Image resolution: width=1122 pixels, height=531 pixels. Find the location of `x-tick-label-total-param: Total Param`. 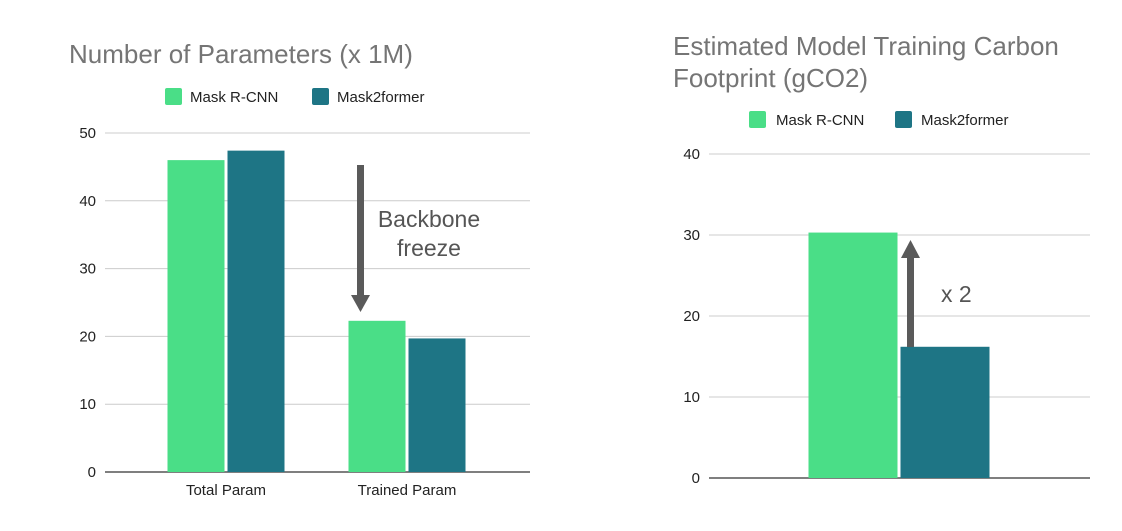

x-tick-label-total-param: Total Param is located at coordinates (226, 490).